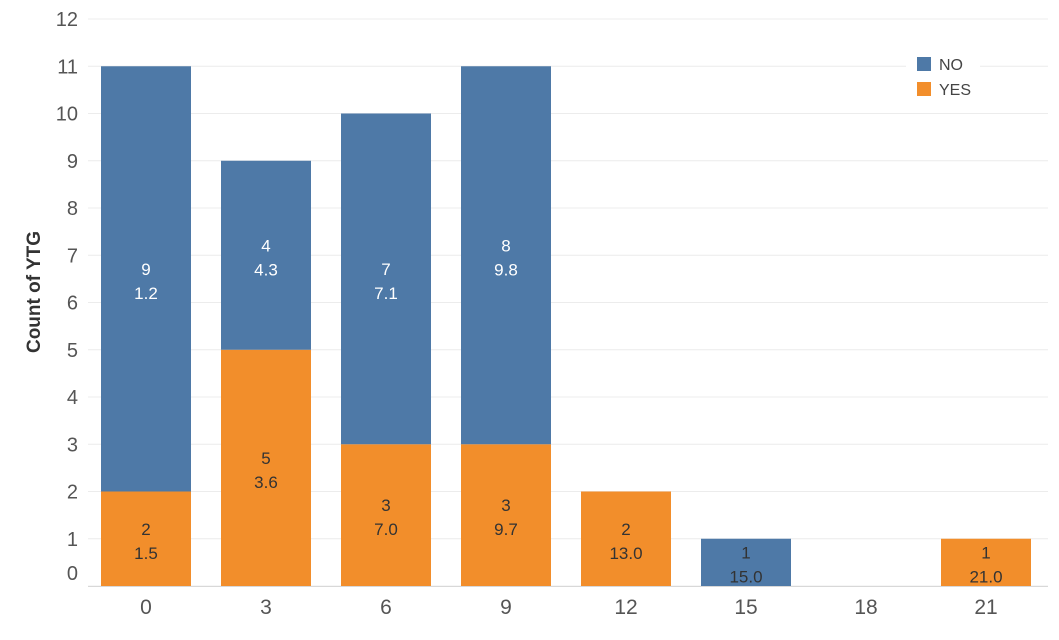 The height and width of the screenshot is (640, 1059). Describe the element at coordinates (386, 293) in the screenshot. I see `bar-no-value-label: 7.1` at that location.